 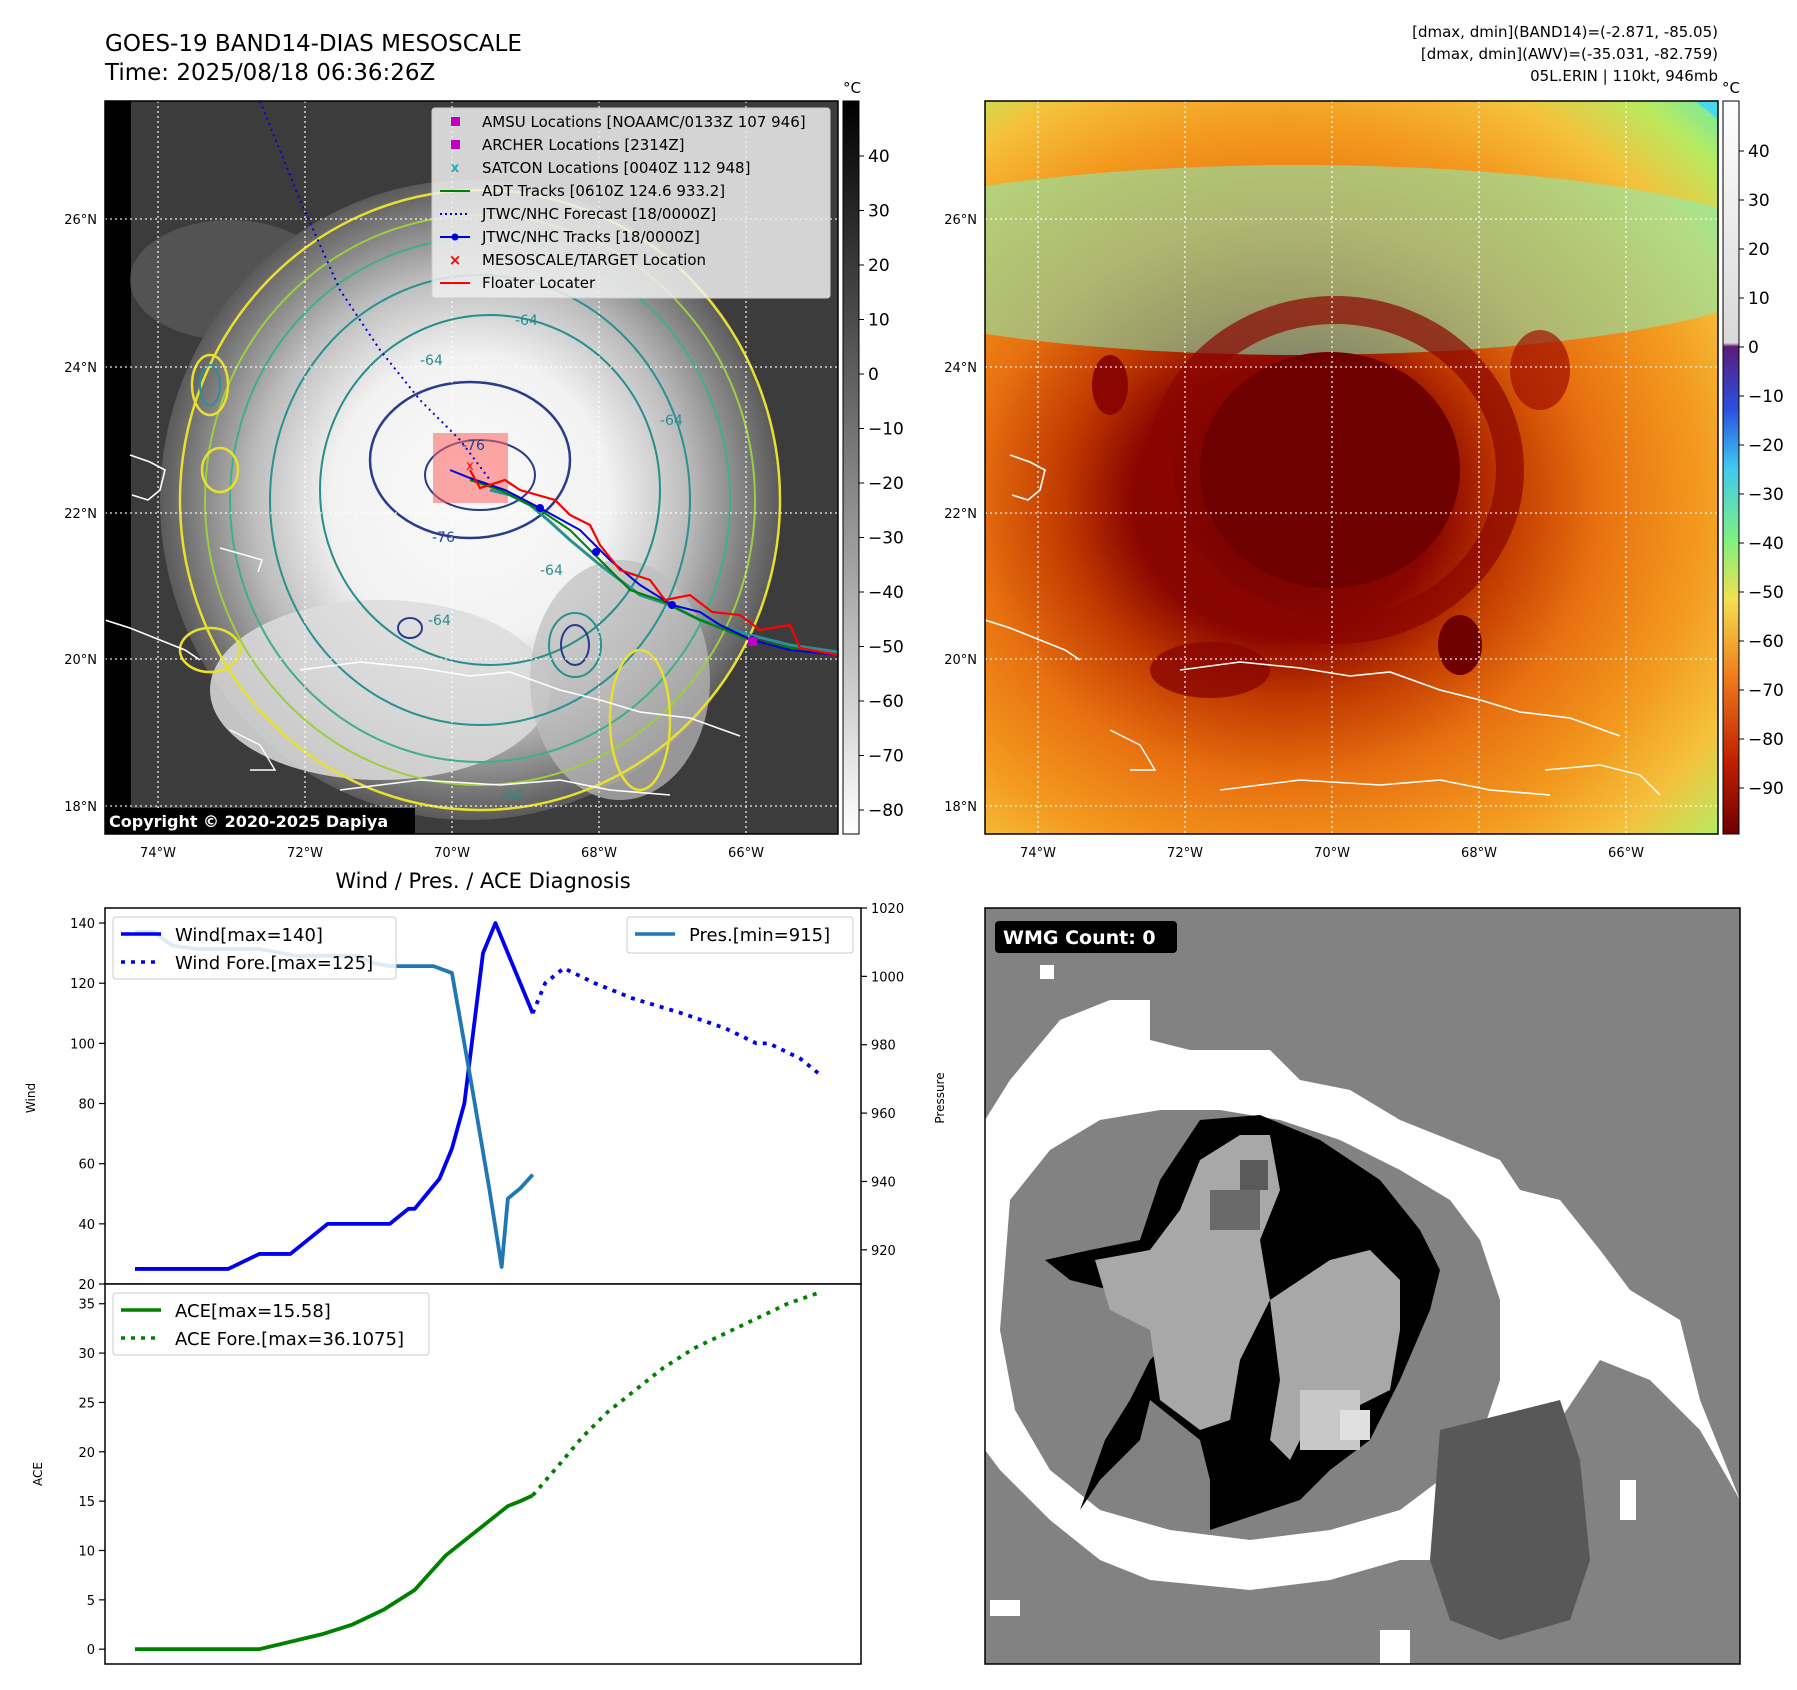 I want to click on colorbar-tick-label: 30, so click(x=1759, y=201).